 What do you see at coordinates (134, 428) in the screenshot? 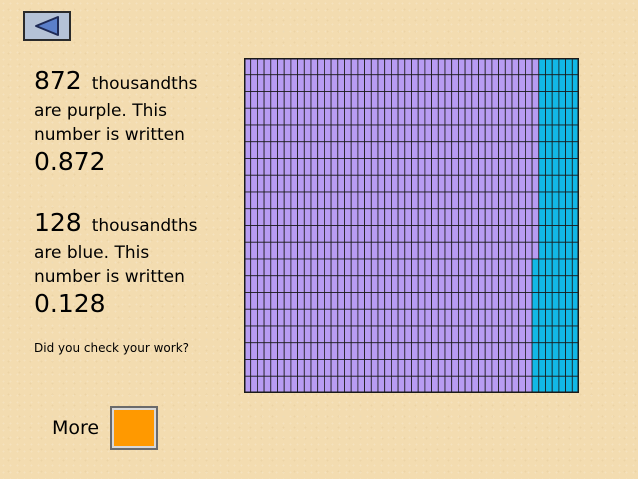
I see `more-button` at bounding box center [134, 428].